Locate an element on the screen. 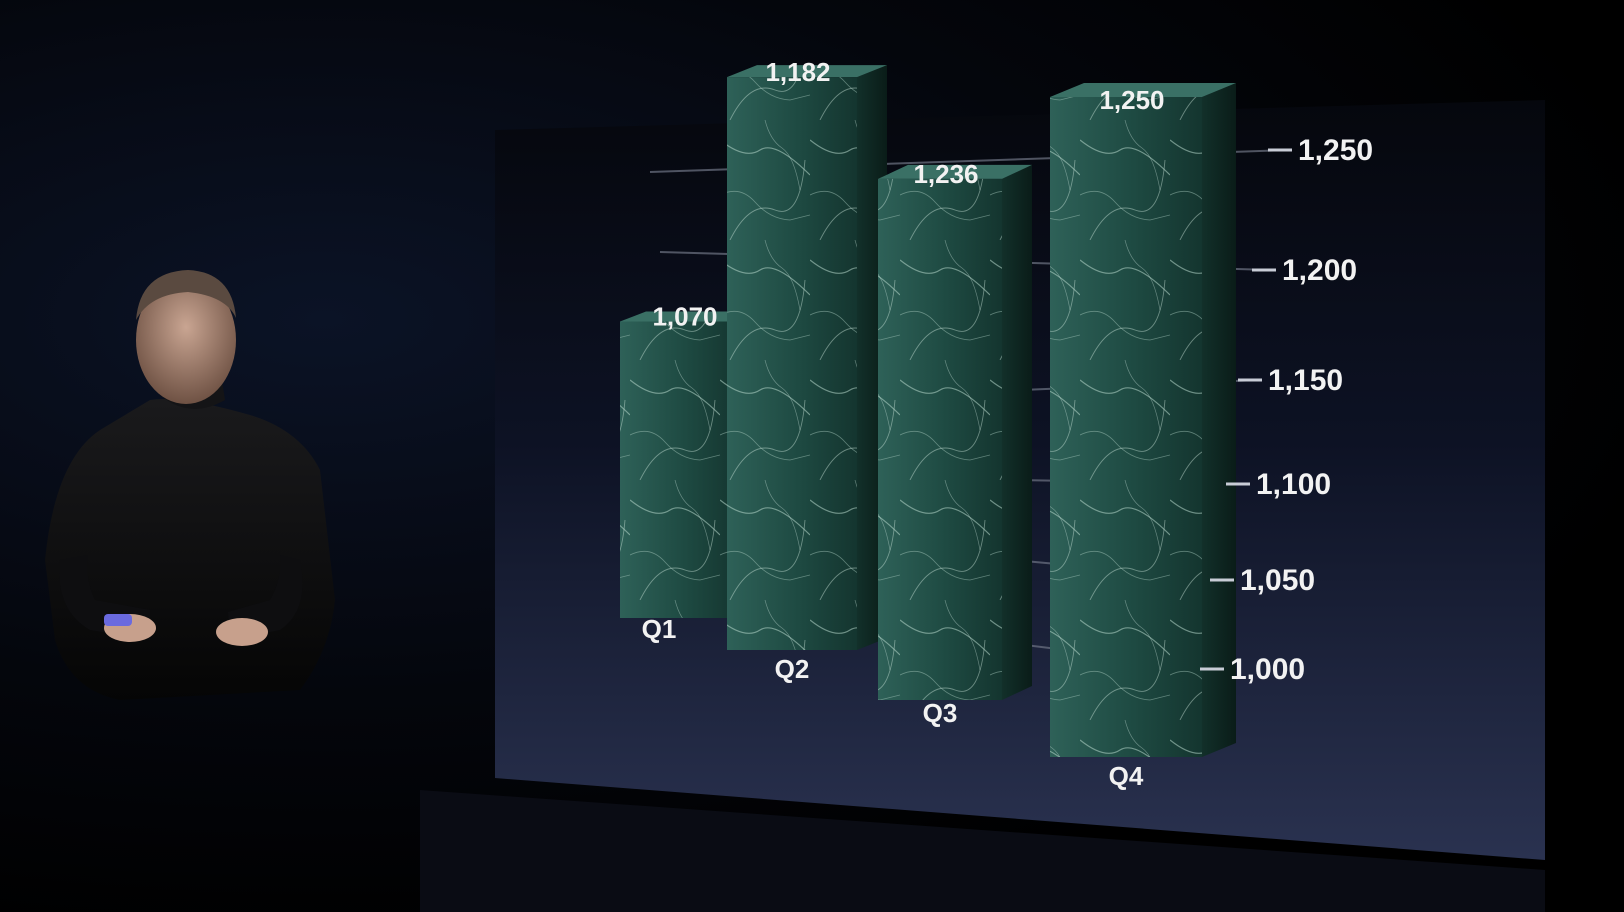 Image resolution: width=1624 pixels, height=912 pixels. stage-floor is located at coordinates (982, 851).